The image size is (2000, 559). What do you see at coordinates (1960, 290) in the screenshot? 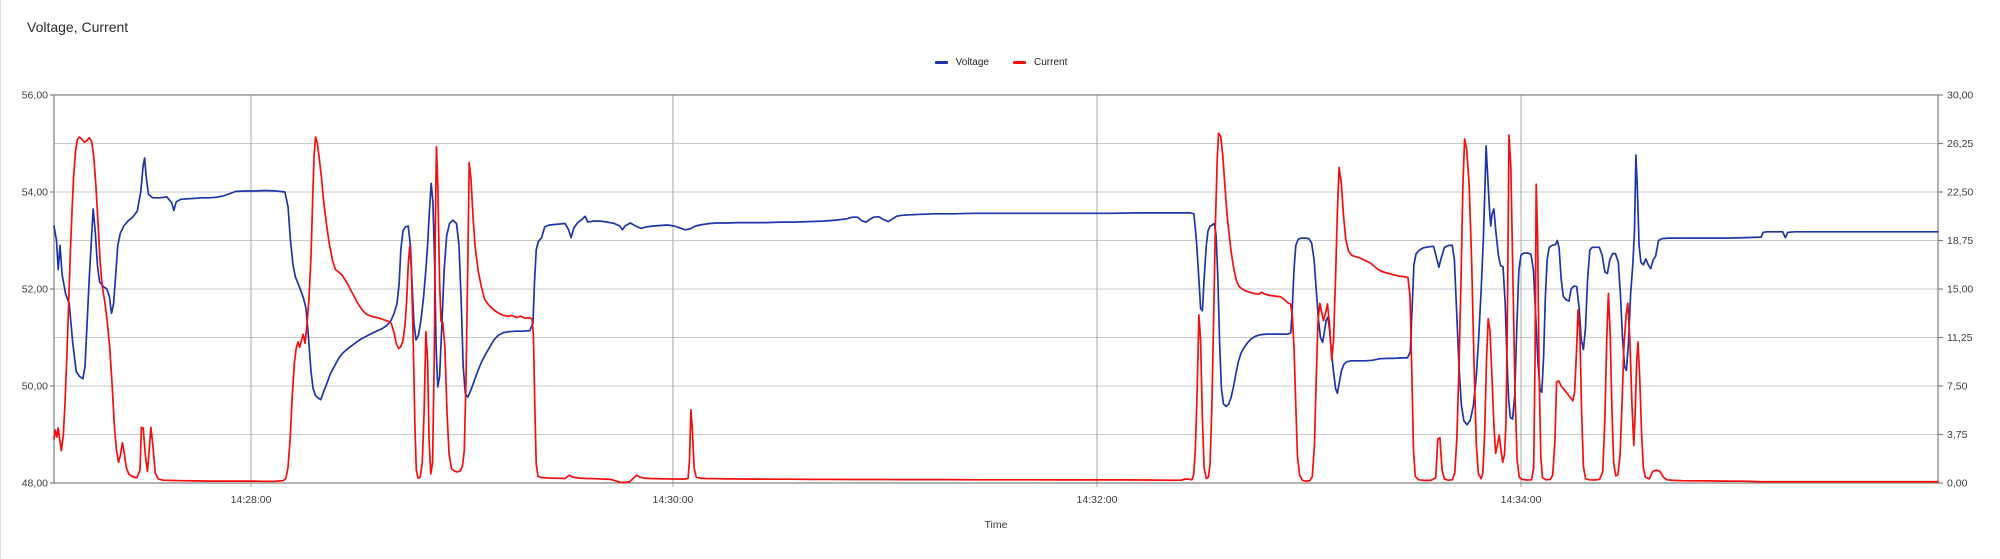
I see `right-axis-tick-label: 15,00` at bounding box center [1960, 290].